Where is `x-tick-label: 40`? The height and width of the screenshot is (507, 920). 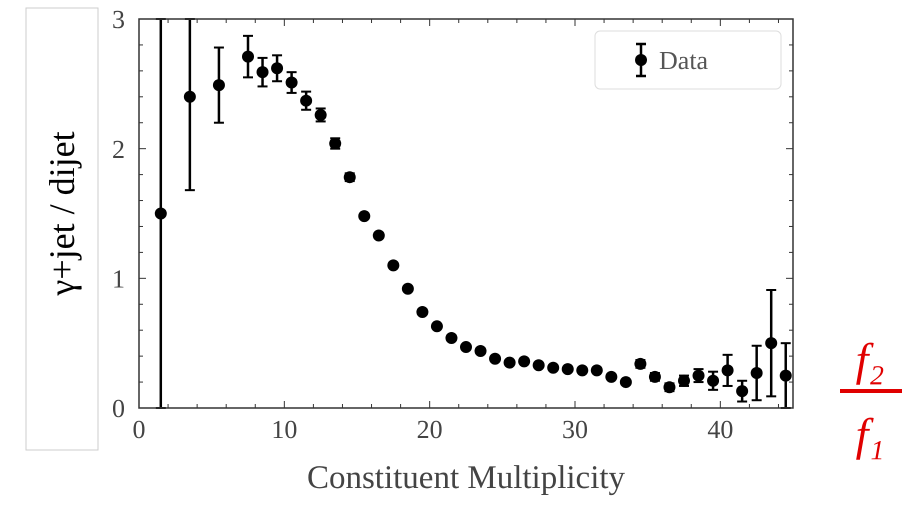
x-tick-label: 40 is located at coordinates (720, 429).